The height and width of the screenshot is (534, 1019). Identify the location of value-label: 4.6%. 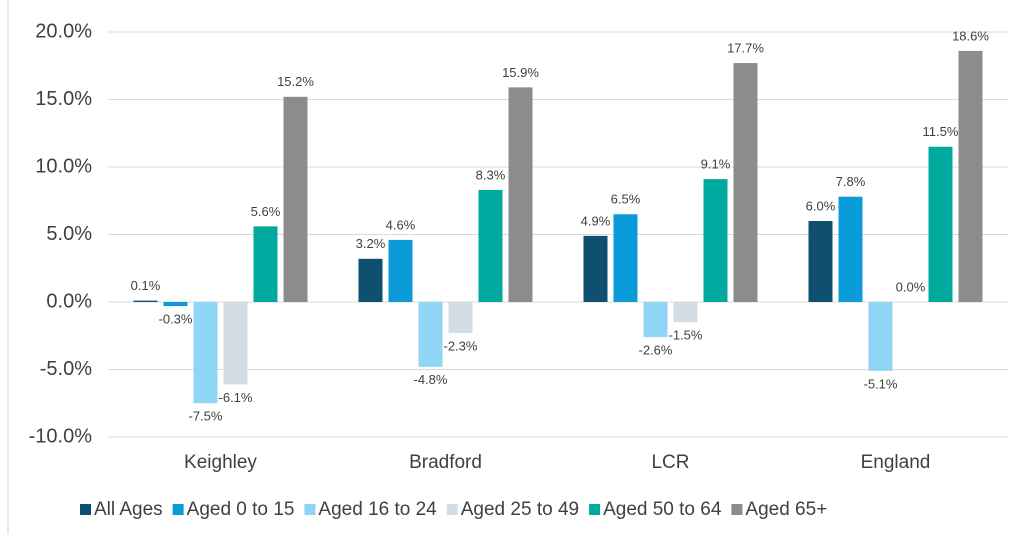
(401, 224).